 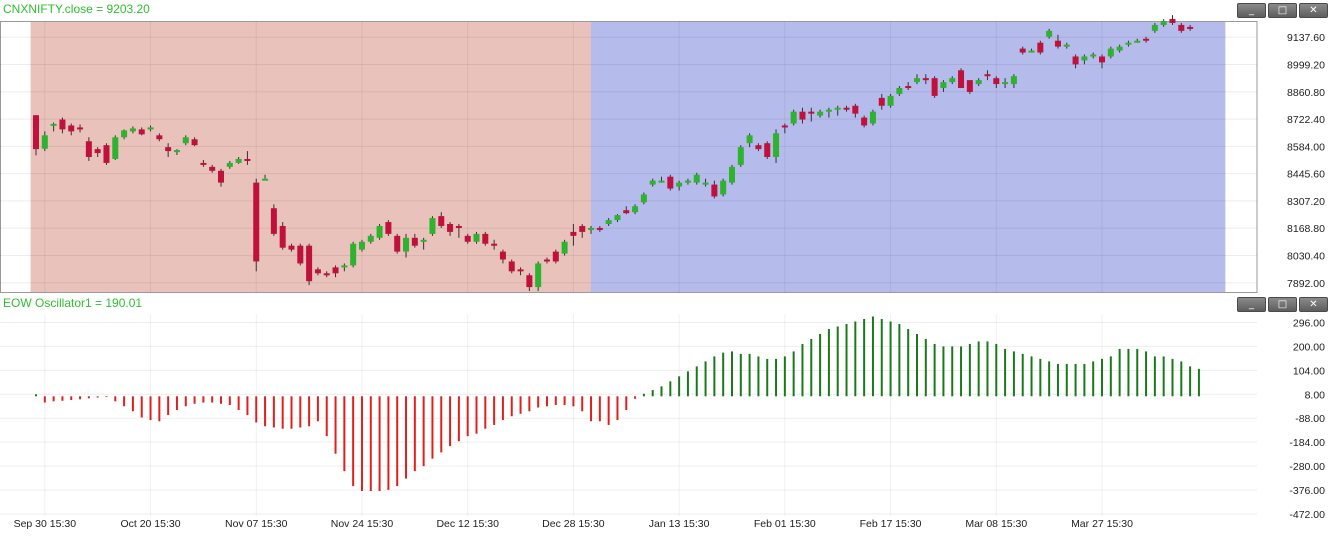 I want to click on price-y-tick-label: 8722.40, so click(x=1306, y=120).